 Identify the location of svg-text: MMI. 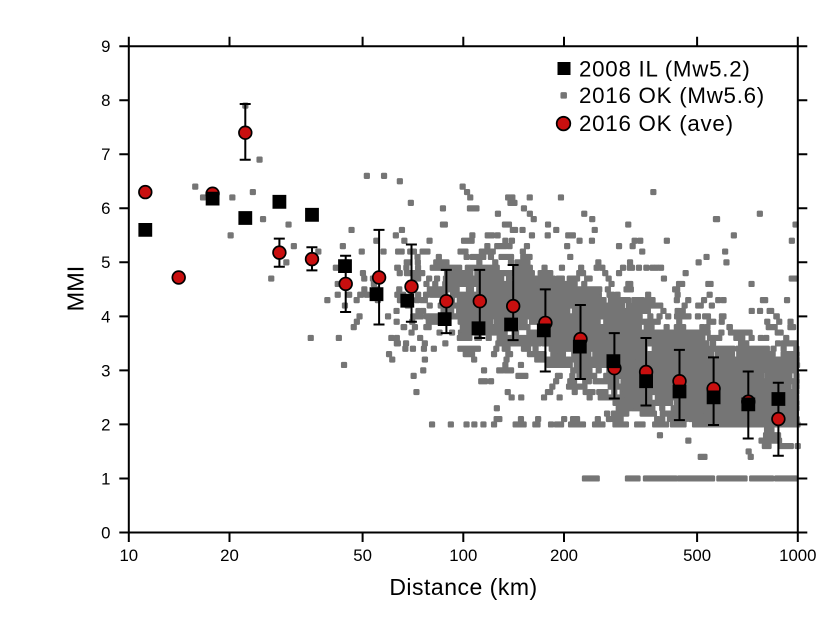
(76, 289).